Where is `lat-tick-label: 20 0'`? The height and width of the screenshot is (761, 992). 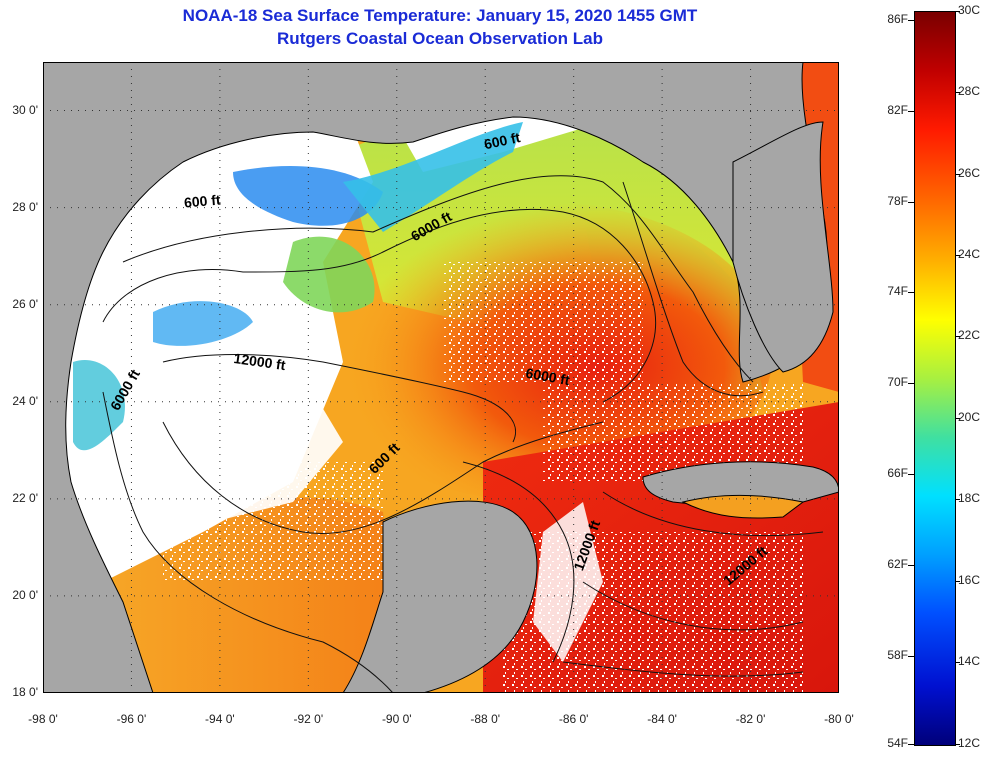 lat-tick-label: 20 0' is located at coordinates (25, 594).